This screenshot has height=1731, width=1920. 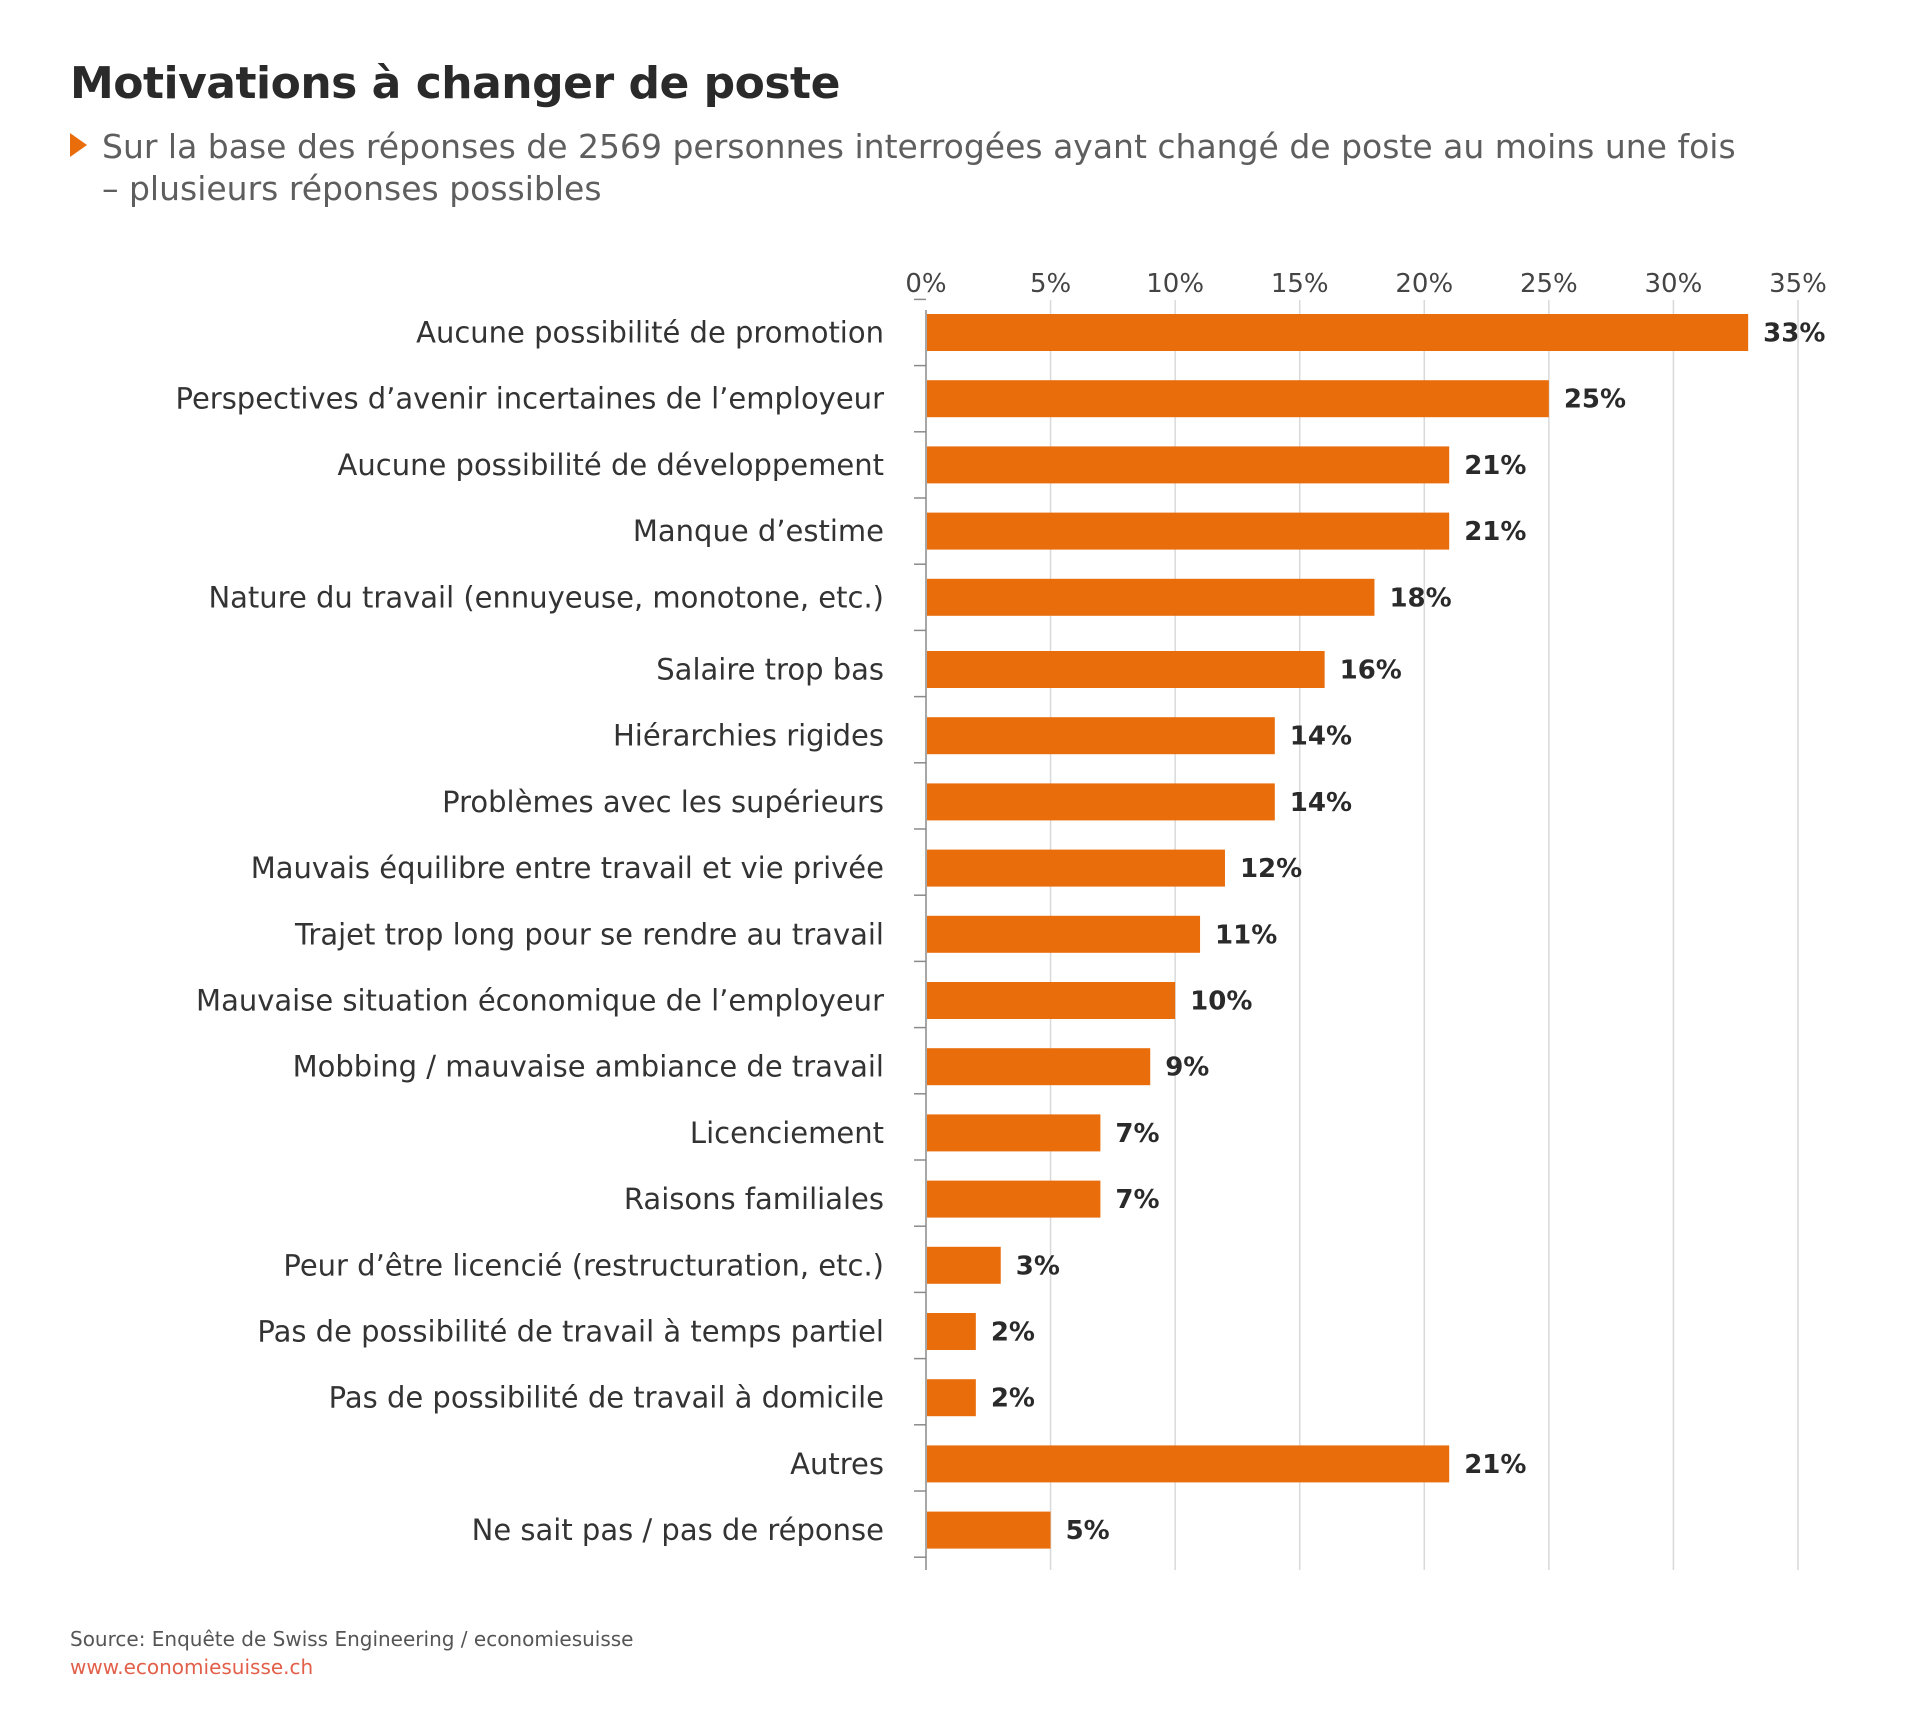 I want to click on value-label: 33%, so click(x=1794, y=334).